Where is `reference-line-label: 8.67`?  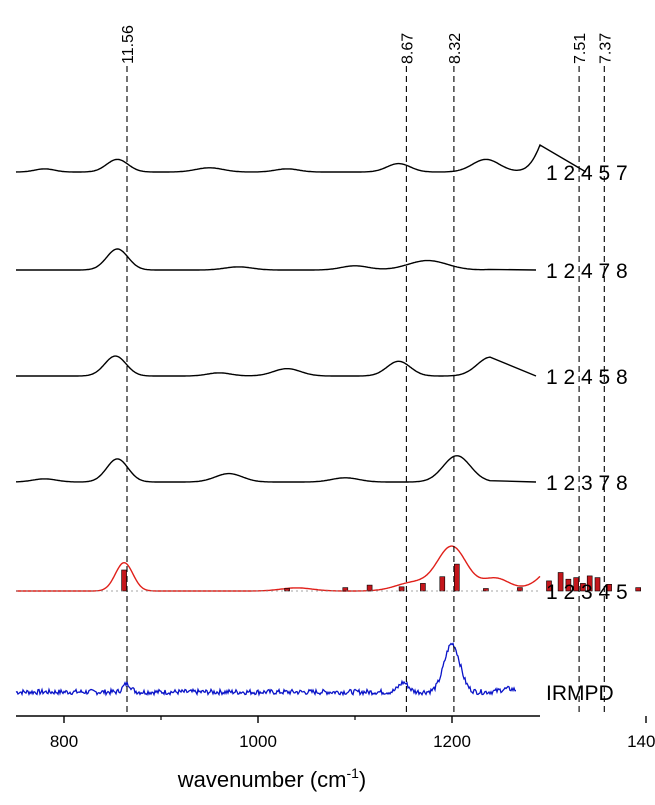
reference-line-label: 8.67 is located at coordinates (407, 48).